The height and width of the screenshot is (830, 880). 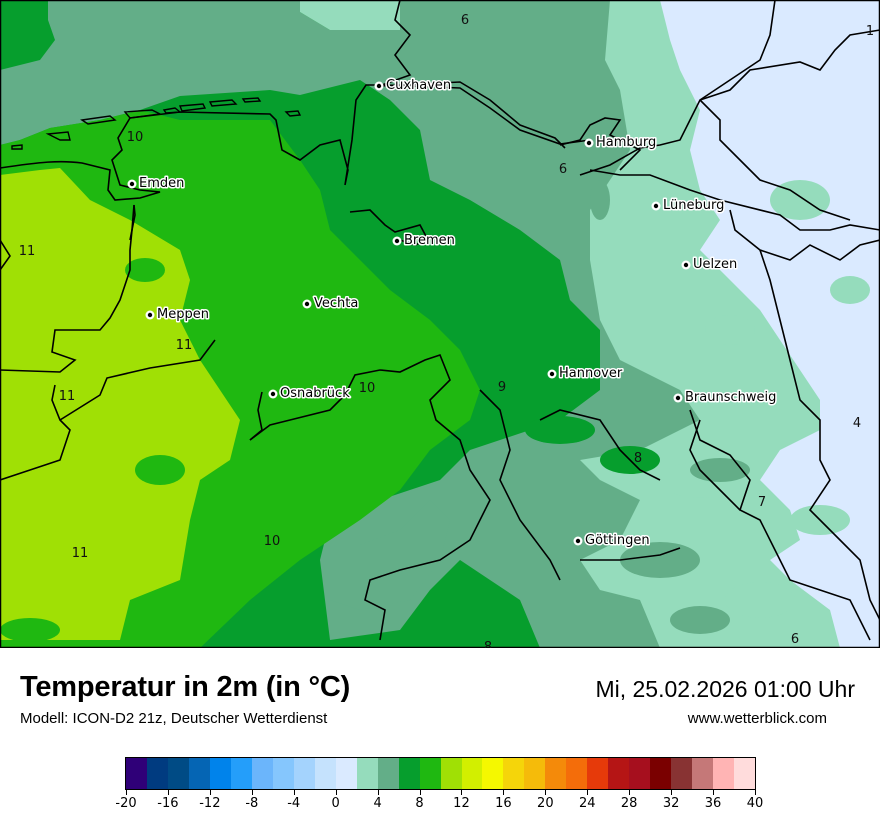 I want to click on city-bremen: Bremen, so click(x=424, y=241).